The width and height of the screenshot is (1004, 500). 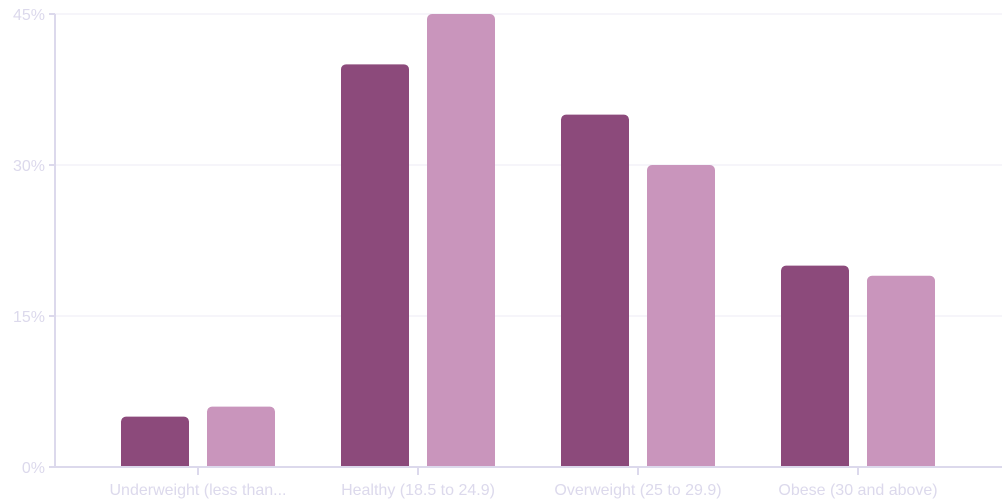 What do you see at coordinates (857, 490) in the screenshot?
I see `x-tick-label: Obese (30 and above)` at bounding box center [857, 490].